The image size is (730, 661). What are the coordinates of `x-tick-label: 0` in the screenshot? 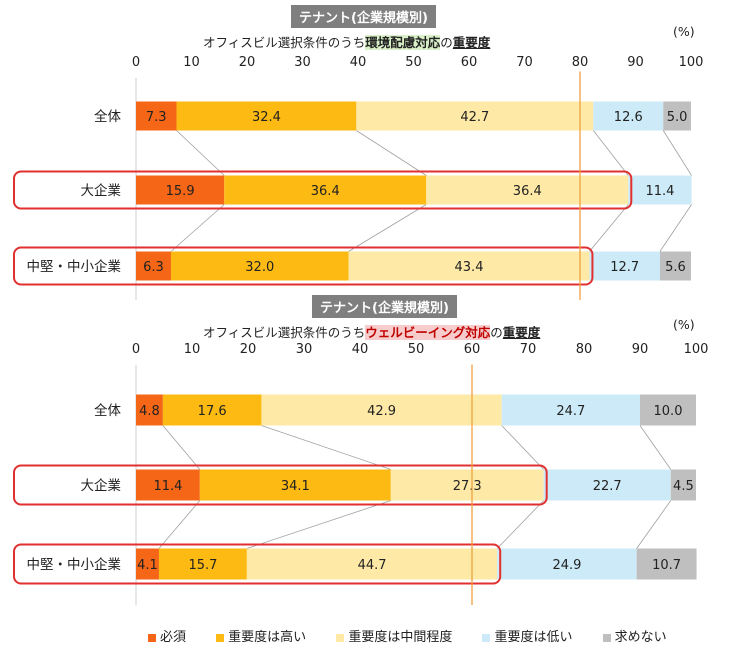 It's located at (136, 349).